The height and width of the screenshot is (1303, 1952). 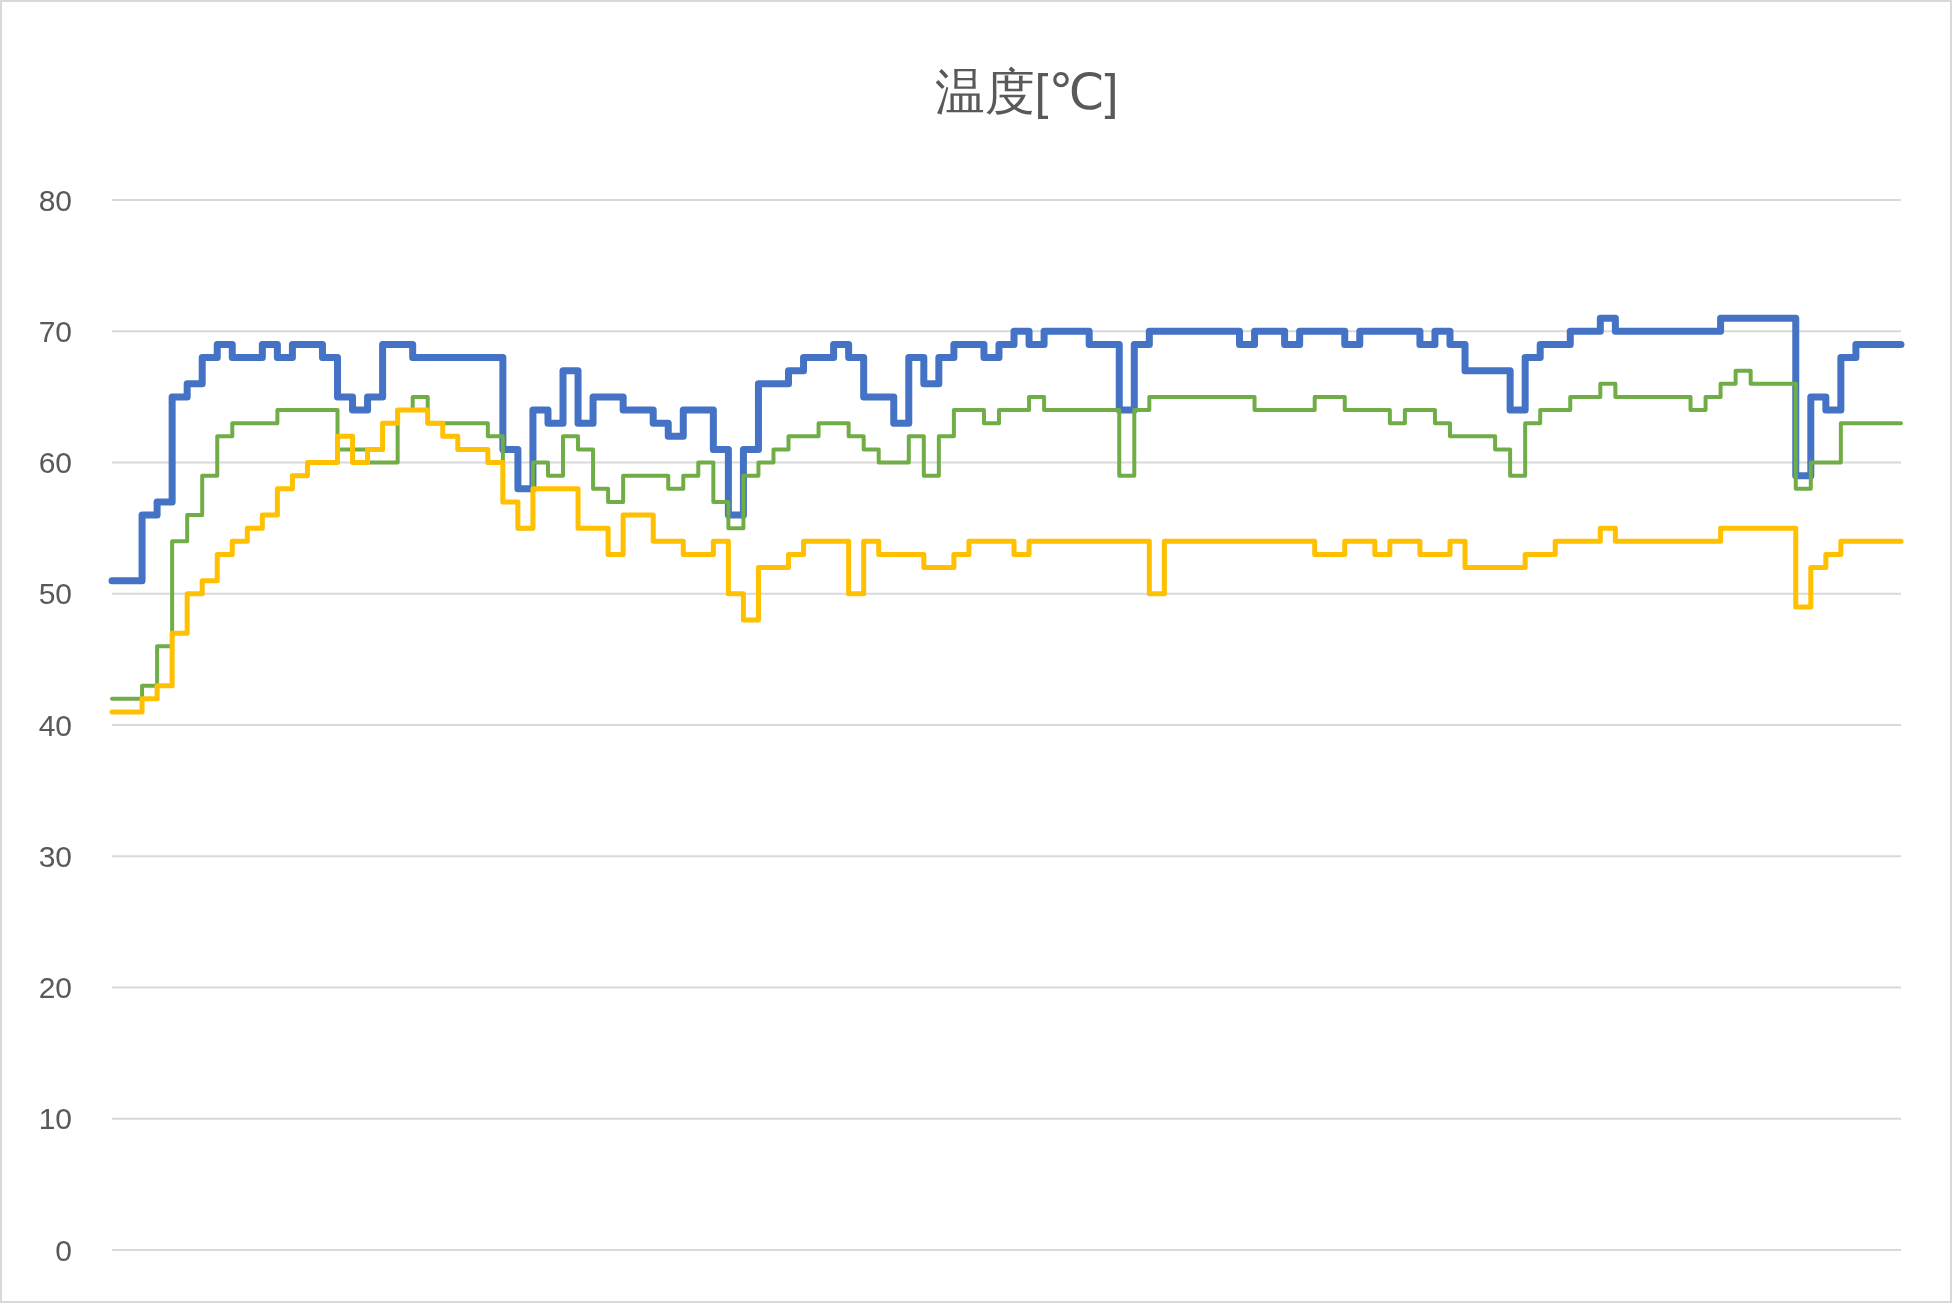 I want to click on y-tick-label: 20, so click(x=55, y=987).